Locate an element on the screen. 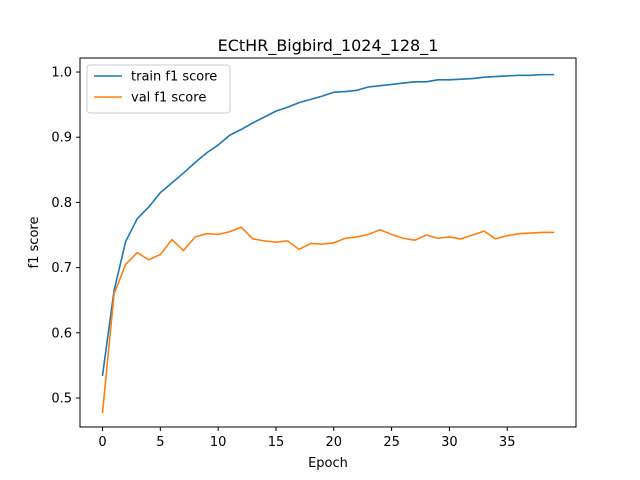 The height and width of the screenshot is (480, 640). legend-label-0: train f1 score is located at coordinates (174, 77).